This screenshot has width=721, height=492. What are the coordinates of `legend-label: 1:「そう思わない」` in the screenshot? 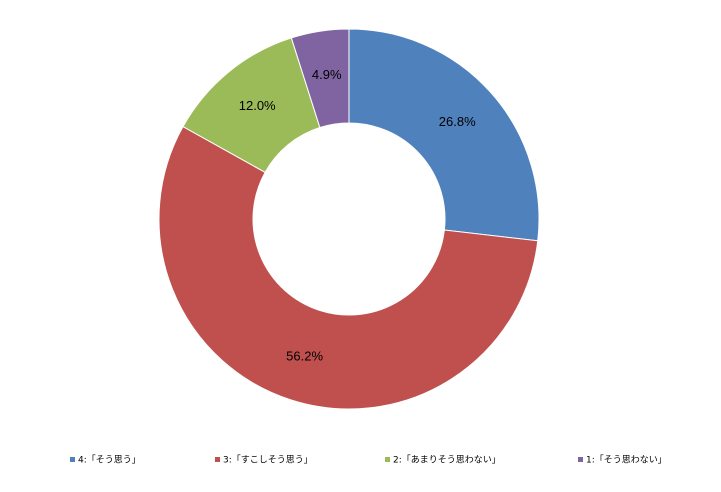 It's located at (626, 460).